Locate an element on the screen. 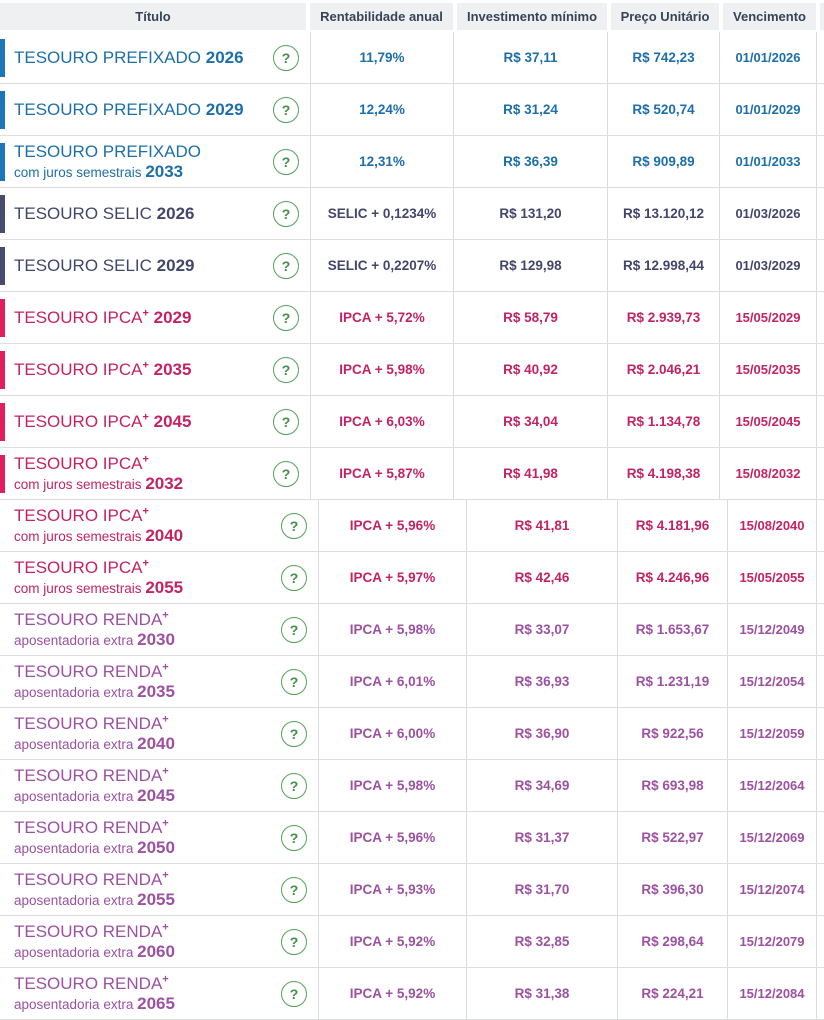 The height and width of the screenshot is (1020, 824). bond-title-cell: TESOURO SELIC 2026? is located at coordinates (155, 213).